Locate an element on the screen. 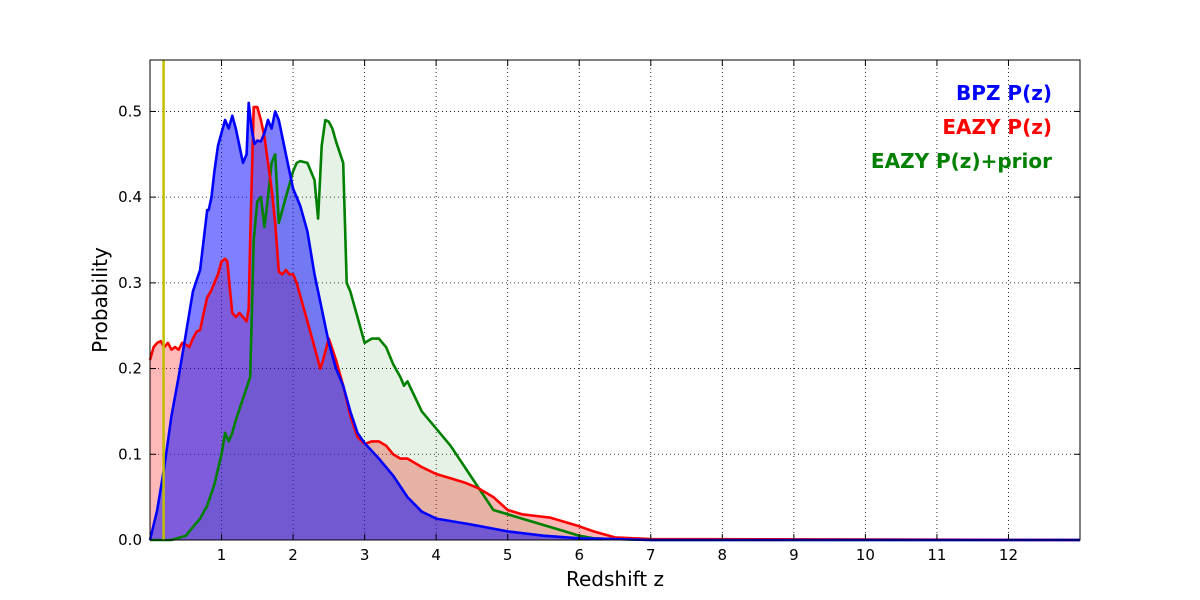 This screenshot has width=1200, height=600. x-tick-label: 10 is located at coordinates (865, 555).